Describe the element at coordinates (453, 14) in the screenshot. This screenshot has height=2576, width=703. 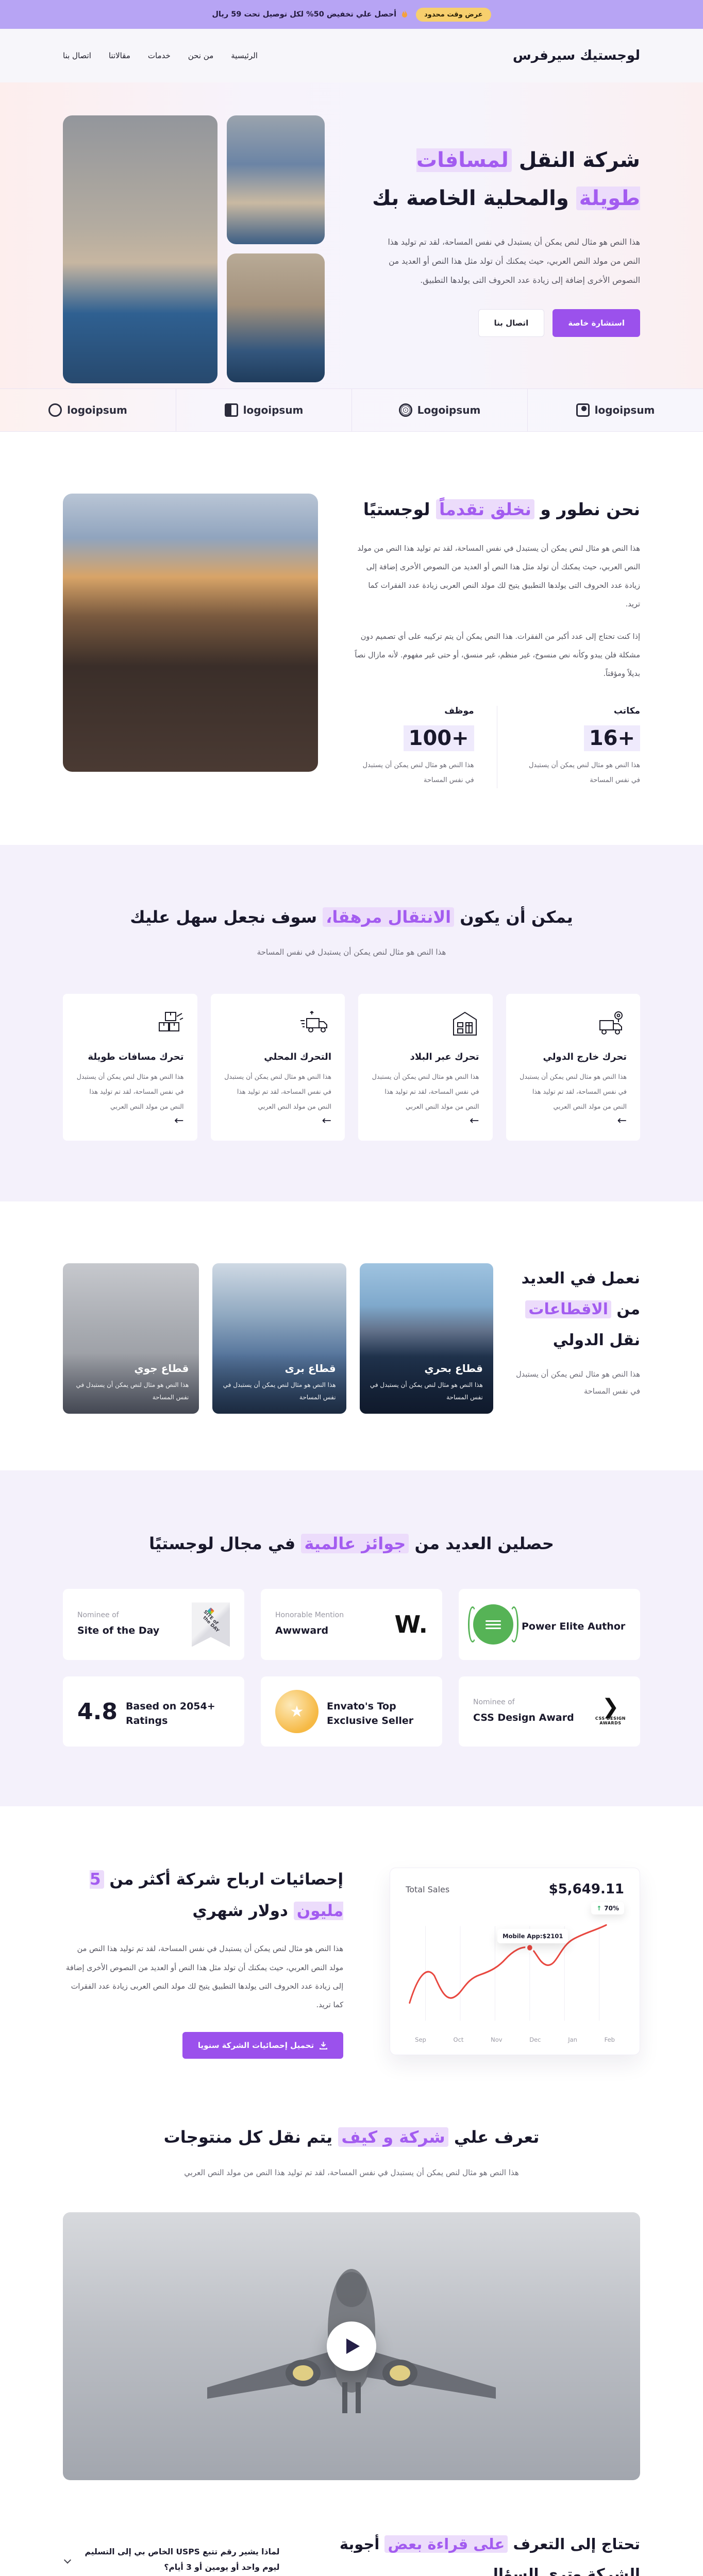
I see `limited-offer-badge: عرض وقت محدود` at that location.